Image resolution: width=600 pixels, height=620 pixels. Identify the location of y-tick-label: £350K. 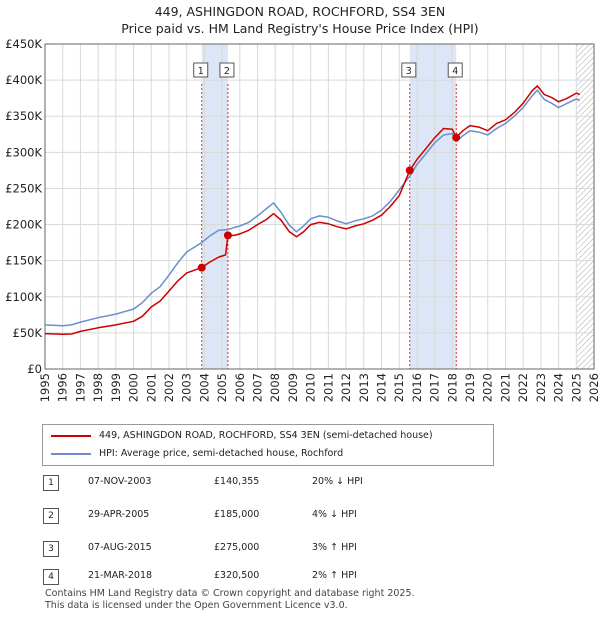
(23, 116).